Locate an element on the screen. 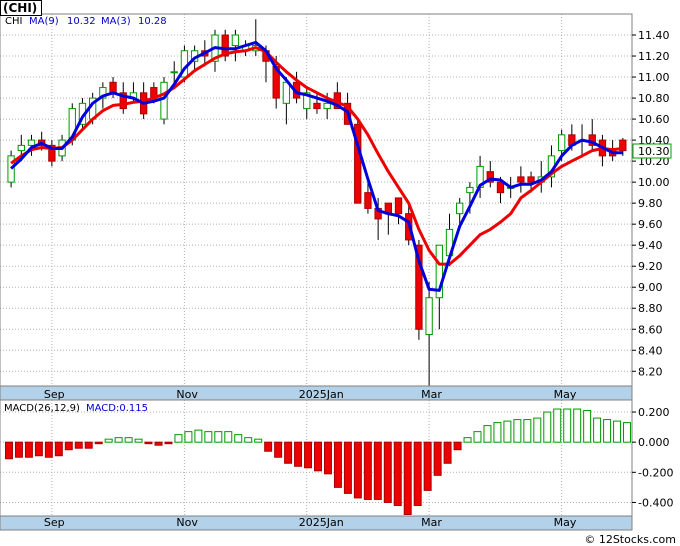 The height and width of the screenshot is (546, 680). macd-y-axis: 0.200 0.000 -0.200 -0.400 is located at coordinates (652, 457).